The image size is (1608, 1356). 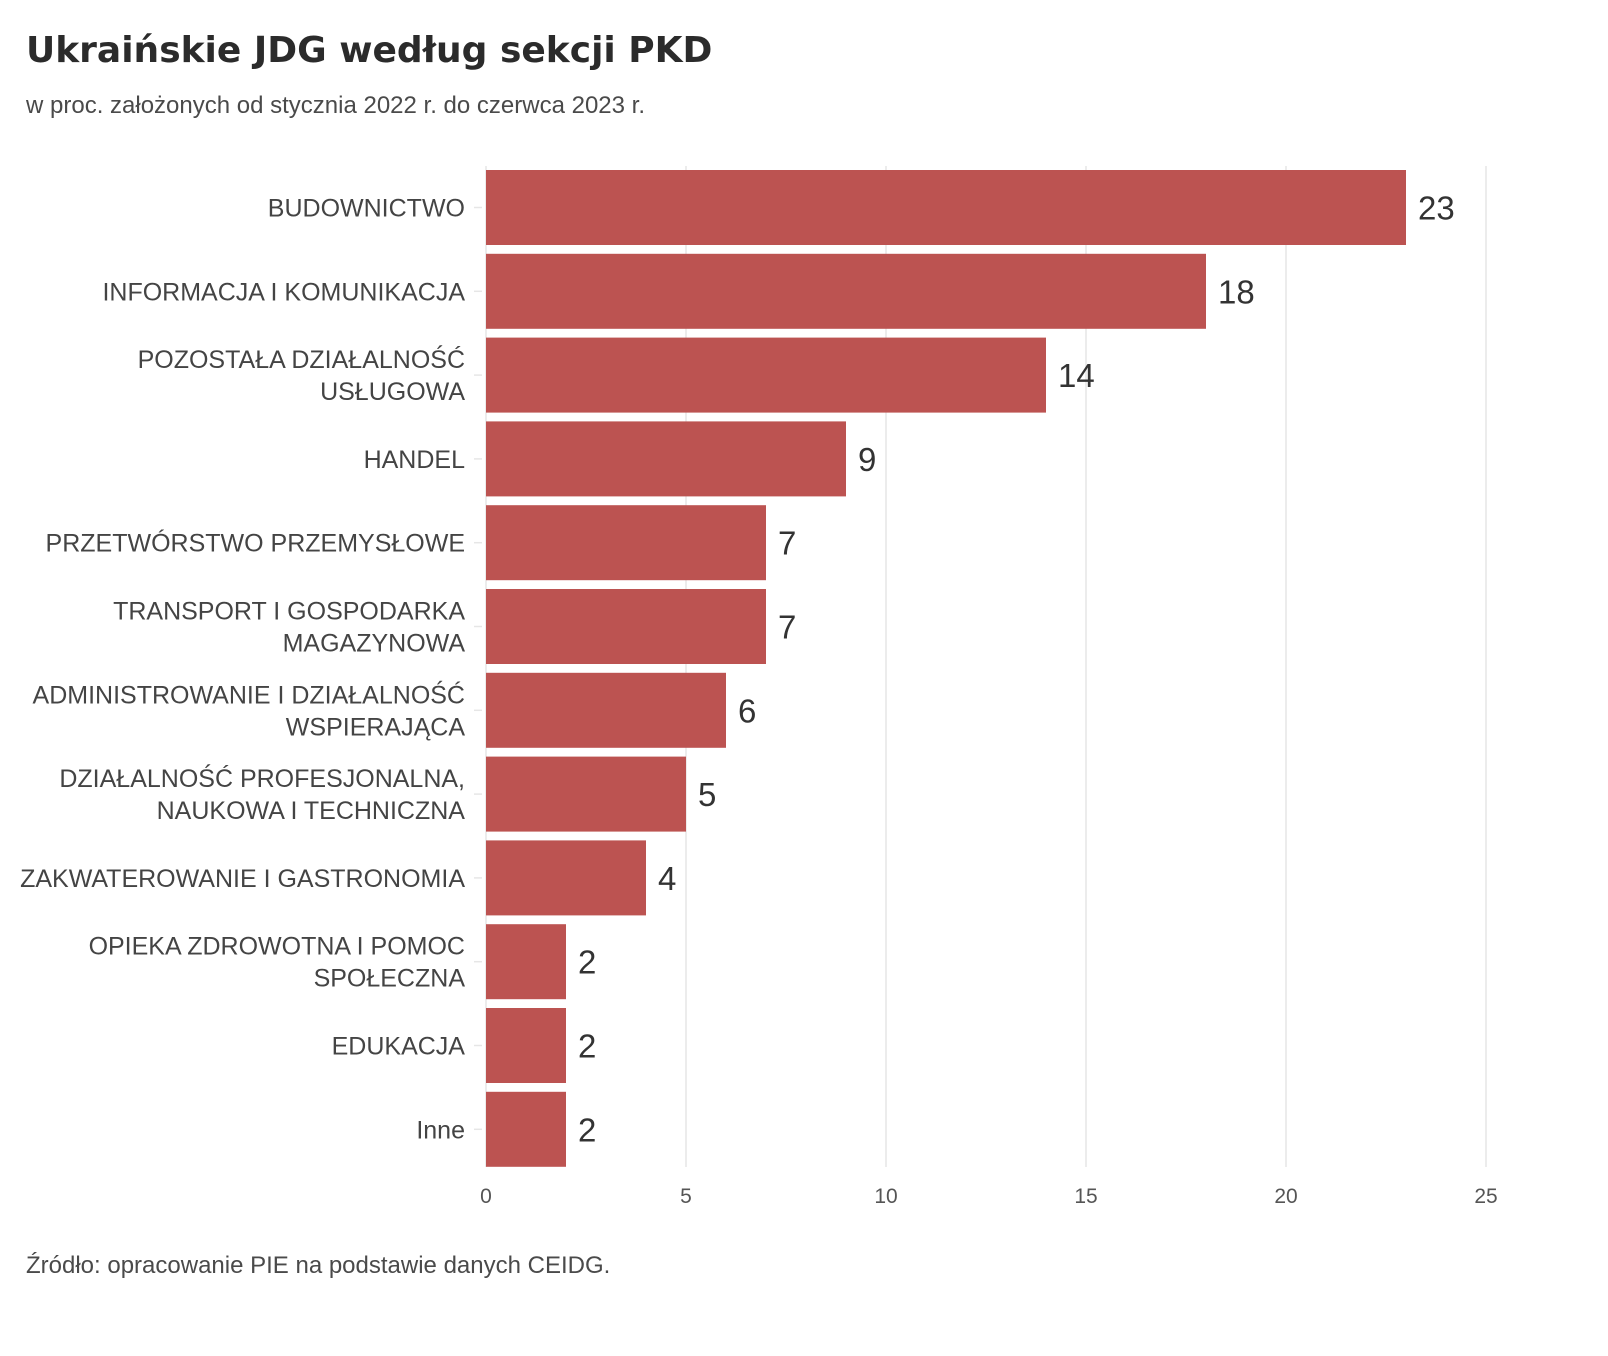 I want to click on x-tick-label: 0, so click(x=486, y=1196).